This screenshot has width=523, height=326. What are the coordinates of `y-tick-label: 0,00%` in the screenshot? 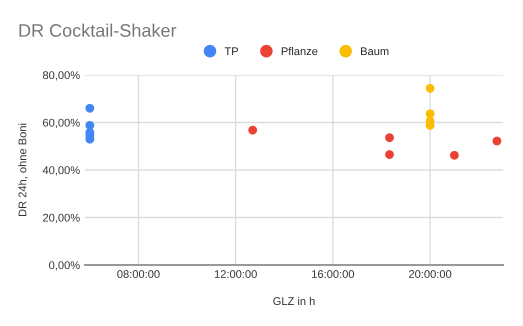 It's located at (64, 265).